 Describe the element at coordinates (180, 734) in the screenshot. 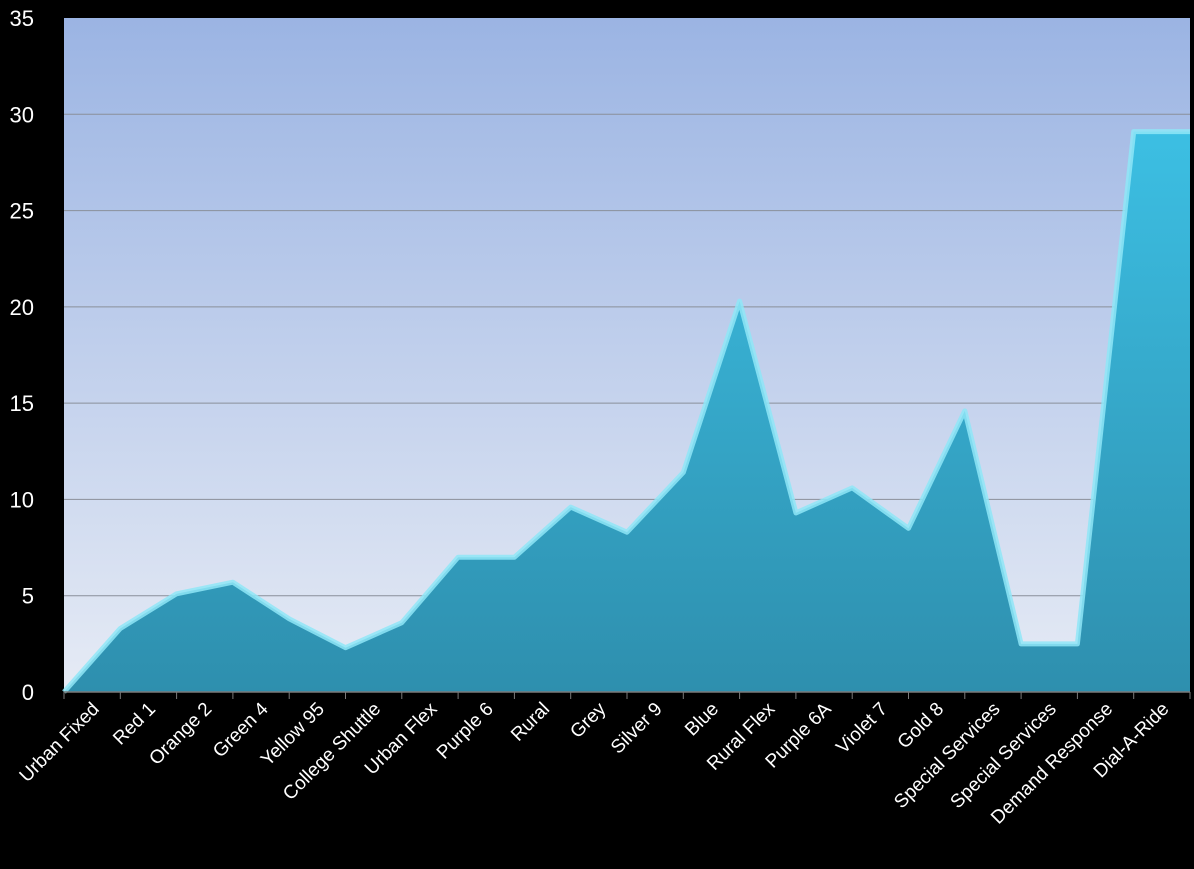

I see `x-tick-label: Orange 2` at that location.